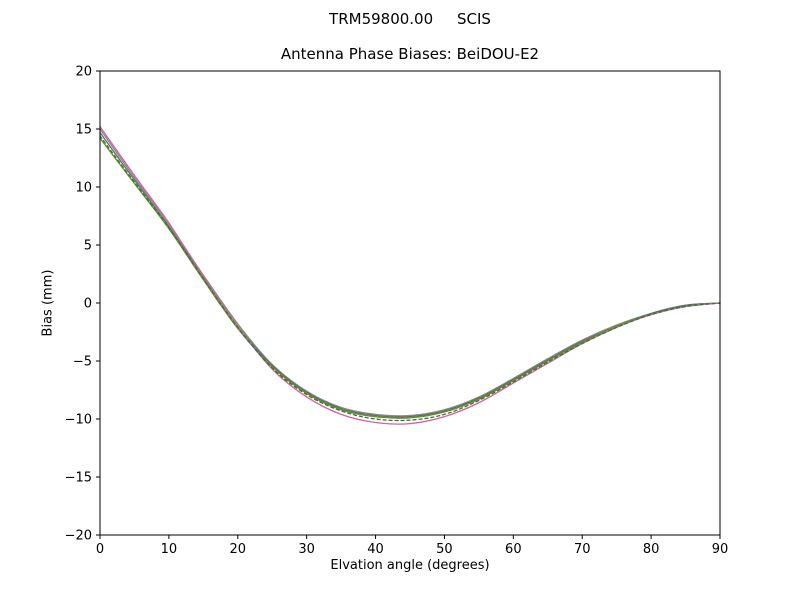  What do you see at coordinates (651, 549) in the screenshot?
I see `x-tick-label: 80` at bounding box center [651, 549].